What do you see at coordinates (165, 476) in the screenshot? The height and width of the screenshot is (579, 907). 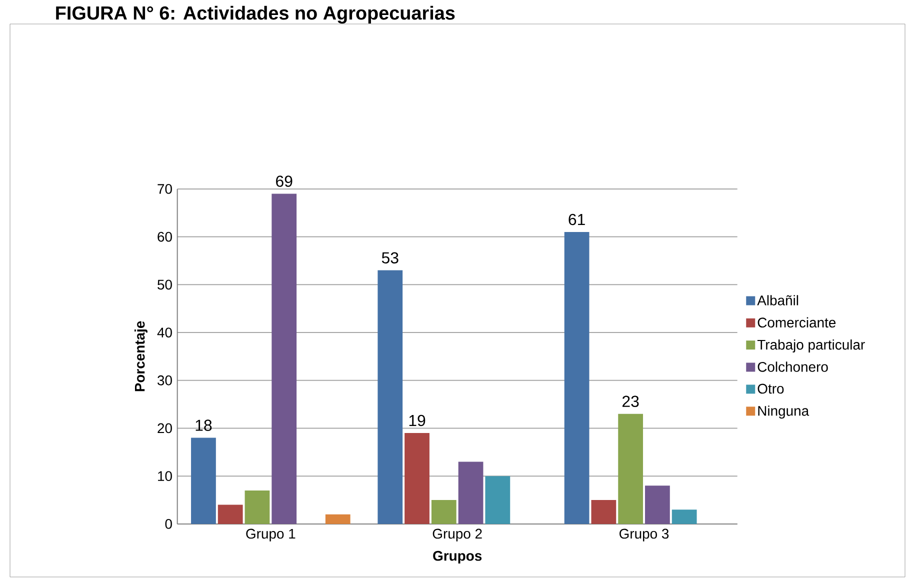 I see `y-tick-label: 10` at bounding box center [165, 476].